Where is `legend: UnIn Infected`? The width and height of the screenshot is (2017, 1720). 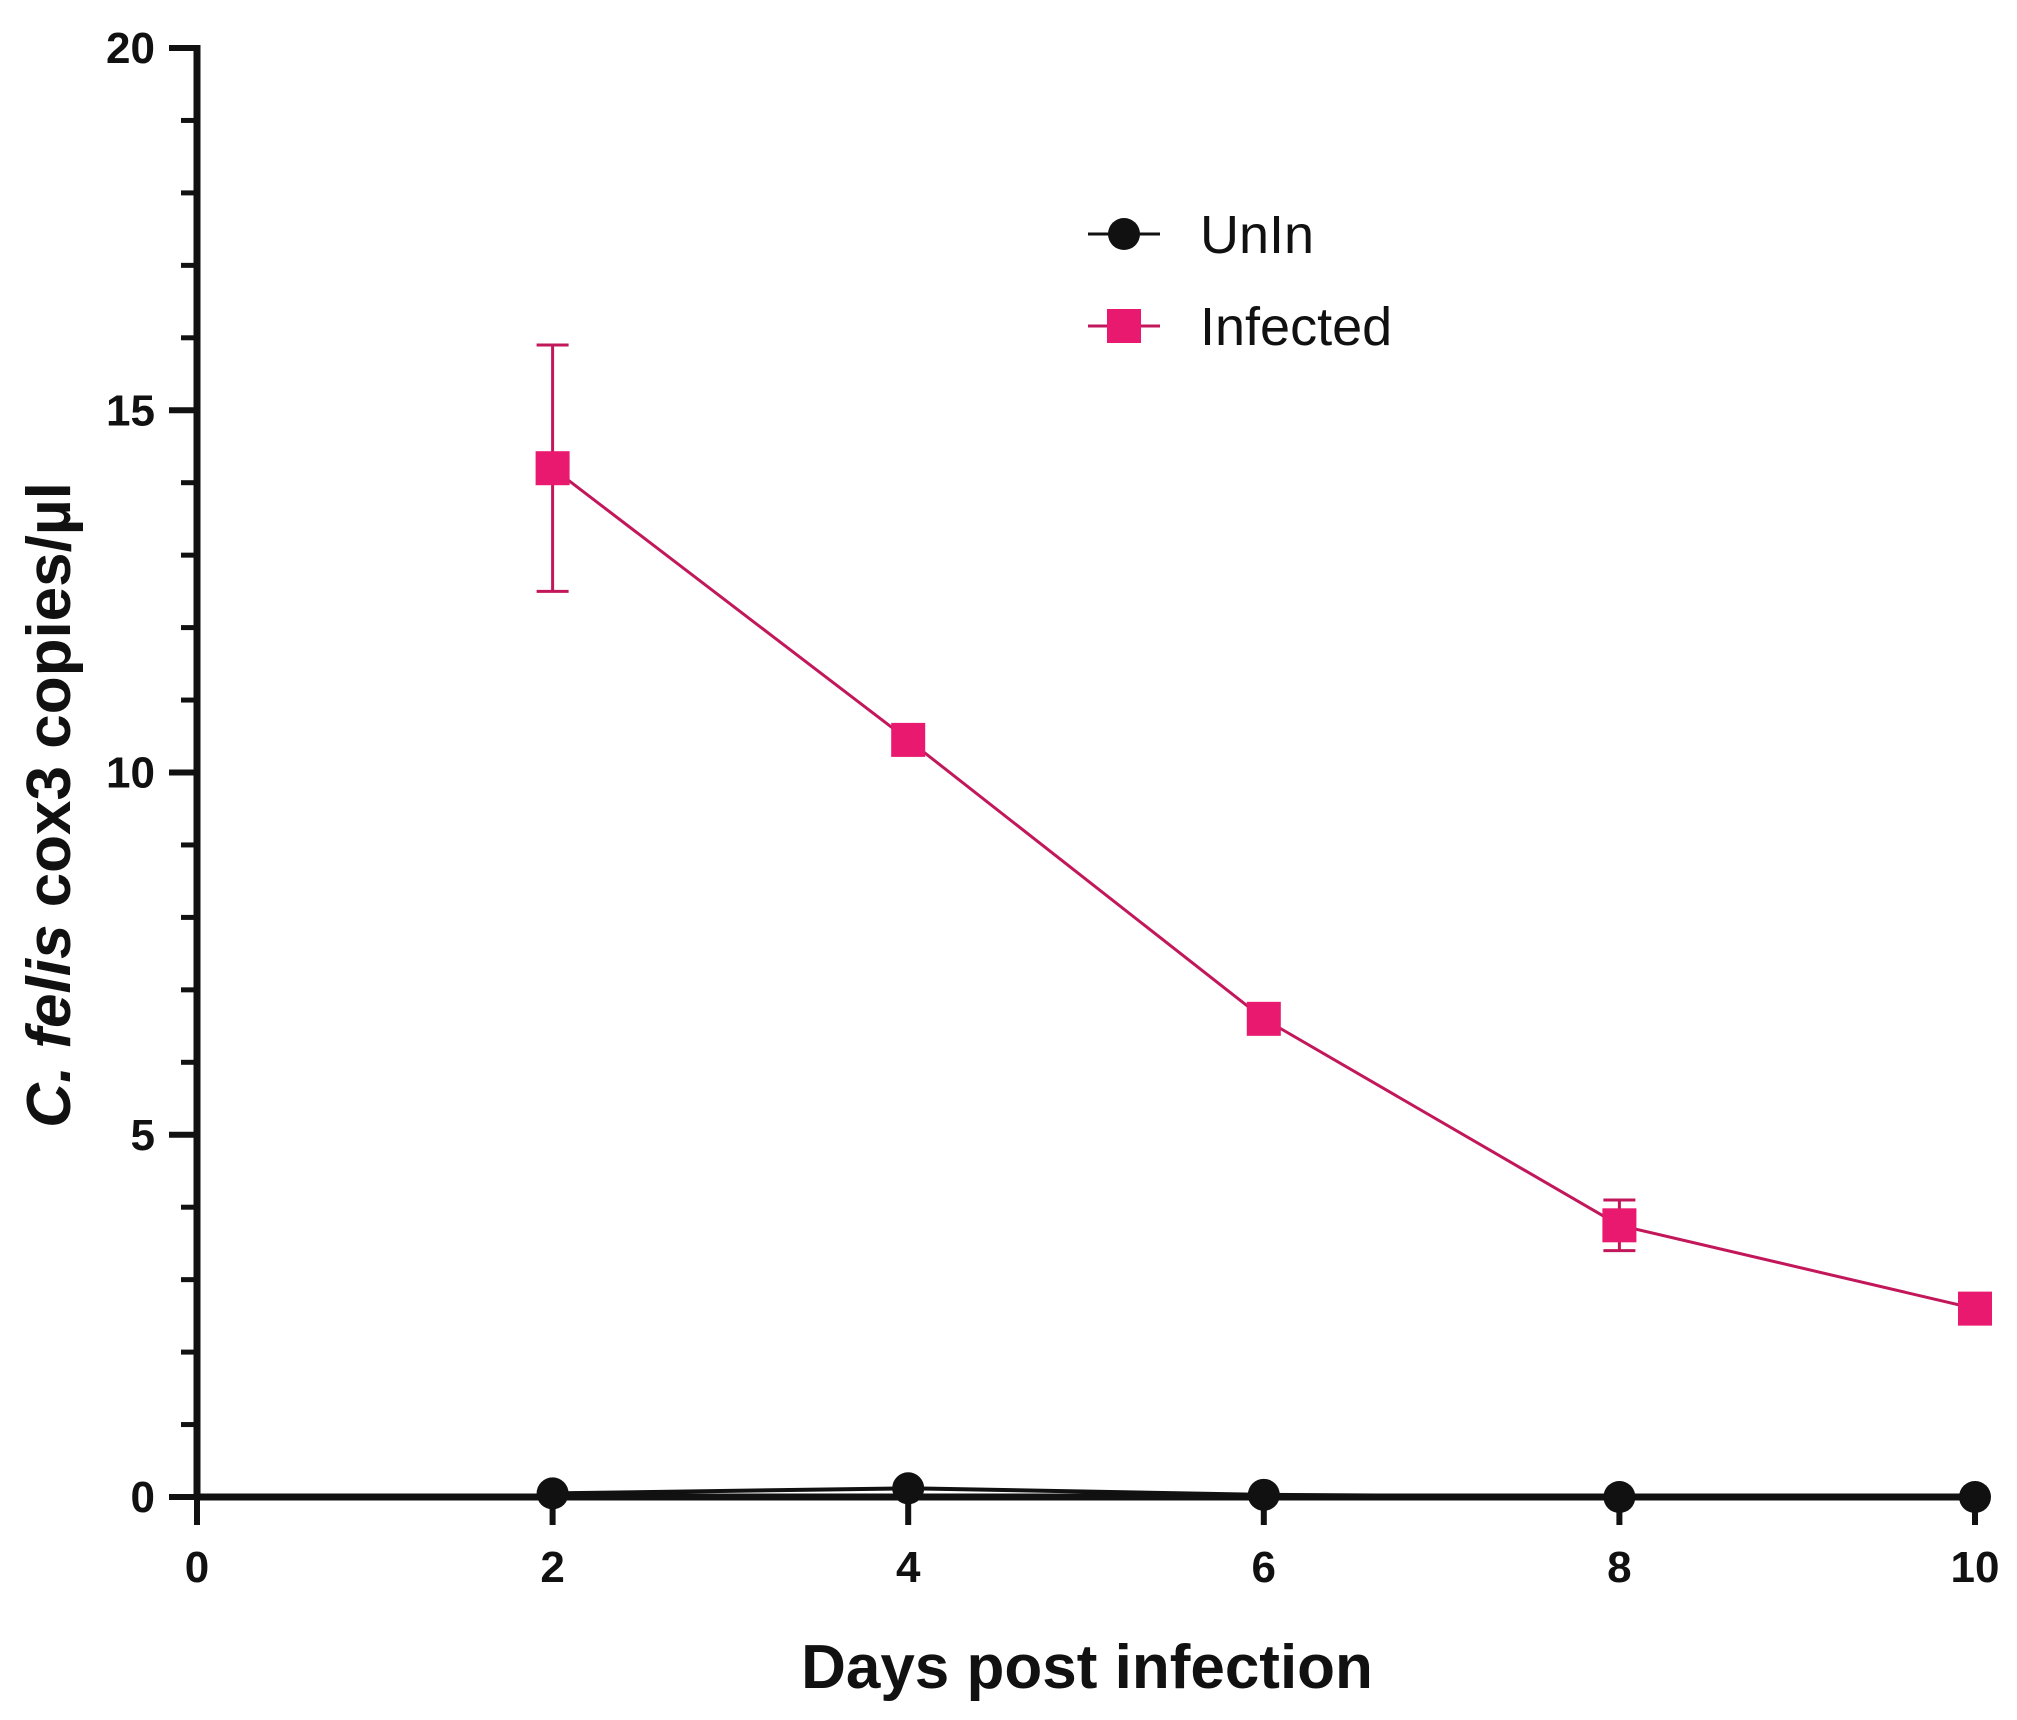
legend: UnIn Infected is located at coordinates (1240, 281).